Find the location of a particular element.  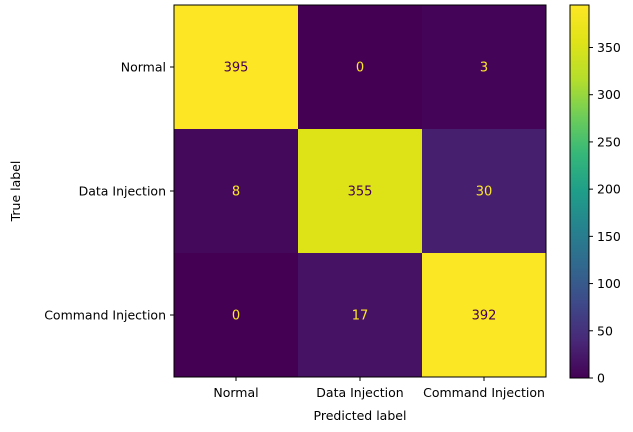

x-tick-label: Data Injection is located at coordinates (359, 392).